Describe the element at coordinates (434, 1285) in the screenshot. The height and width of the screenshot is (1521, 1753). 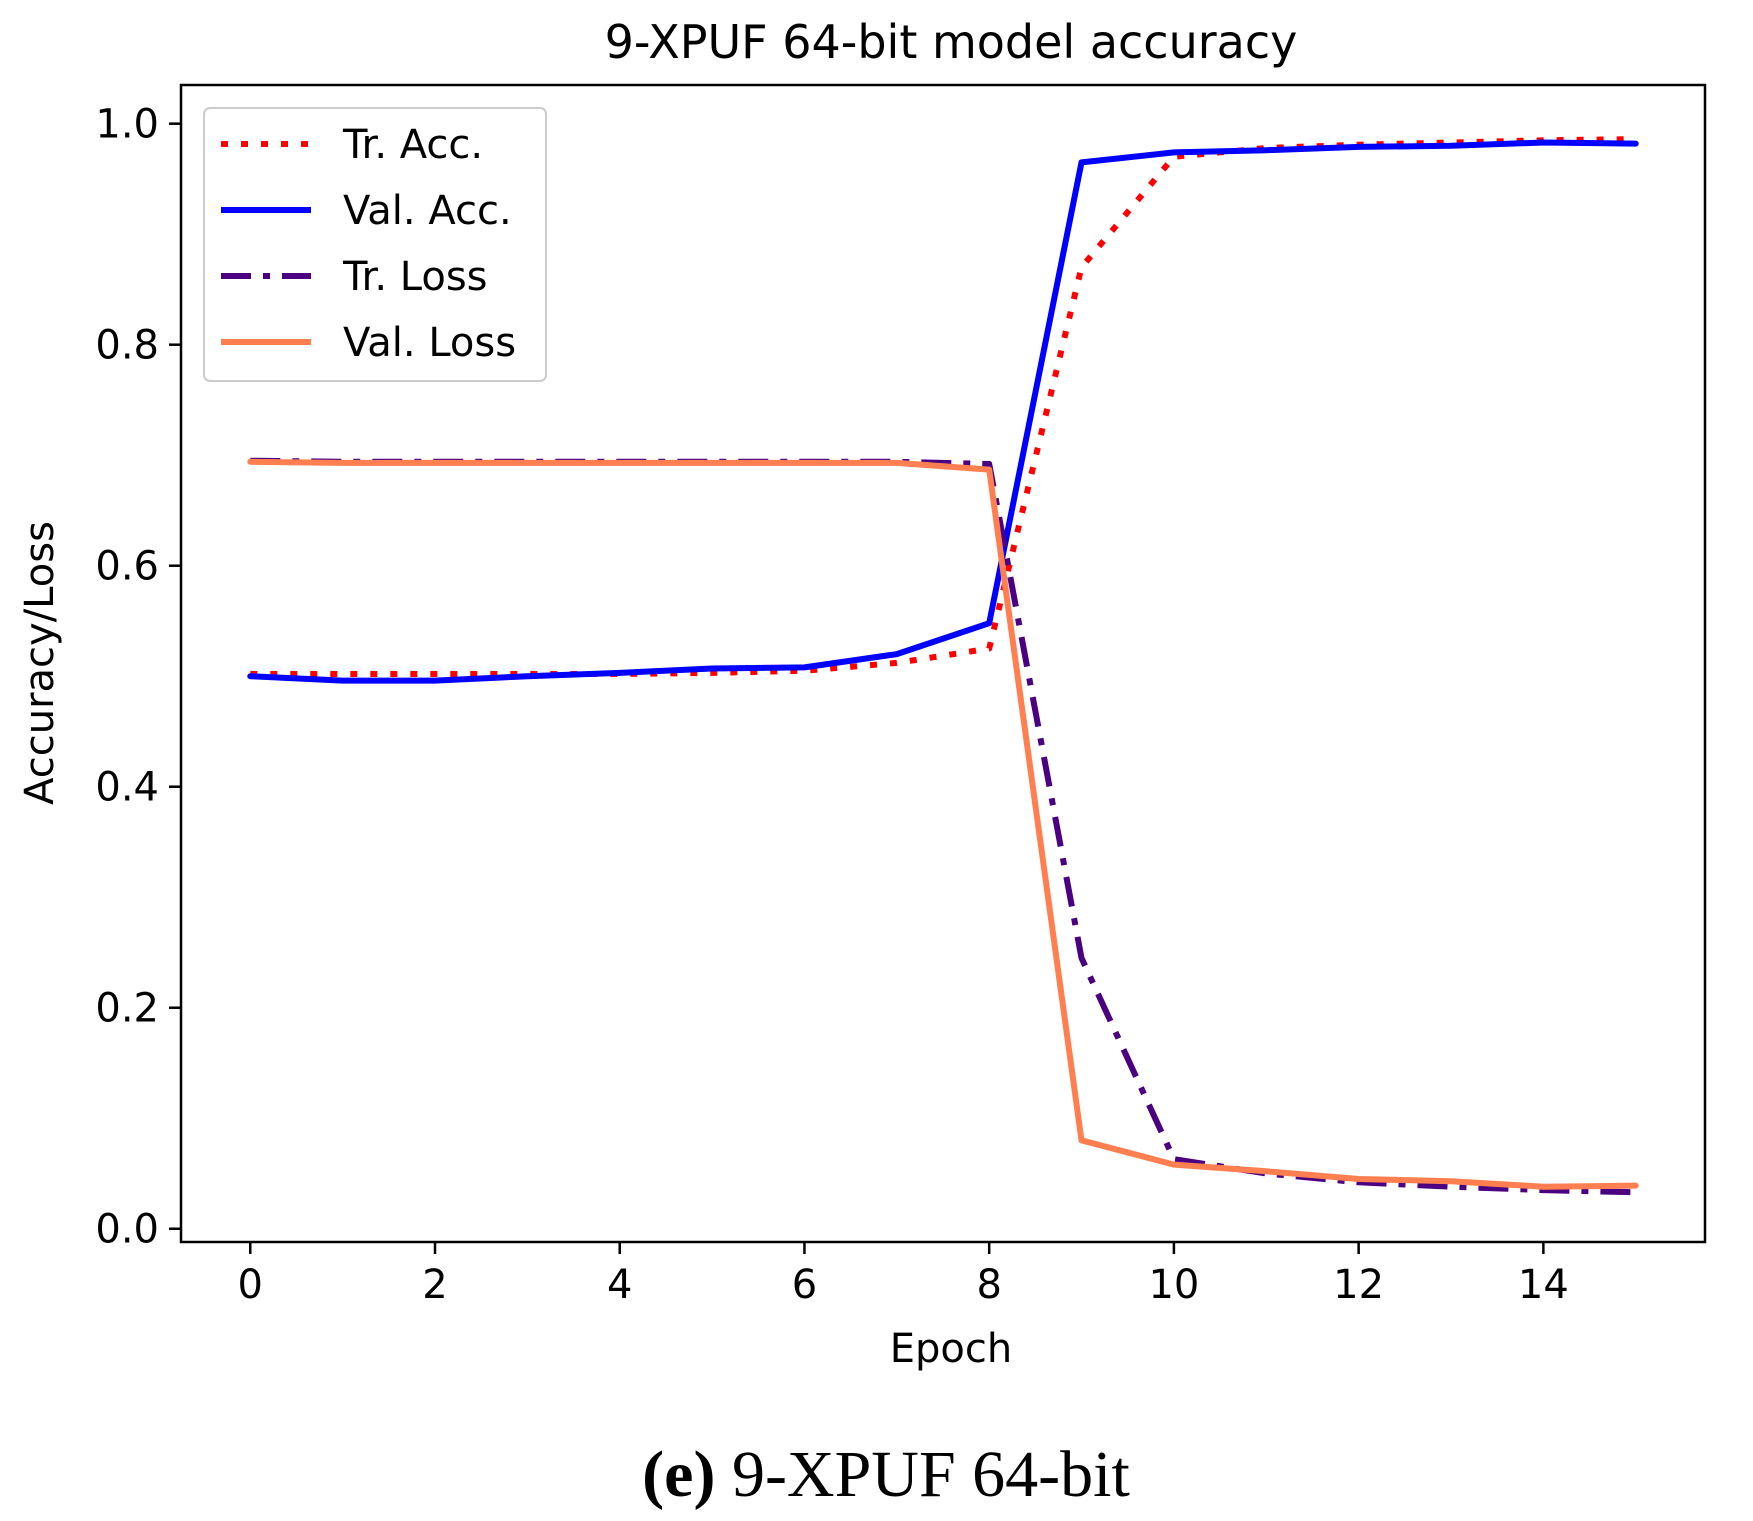
I see `x-tick-label: 2` at that location.